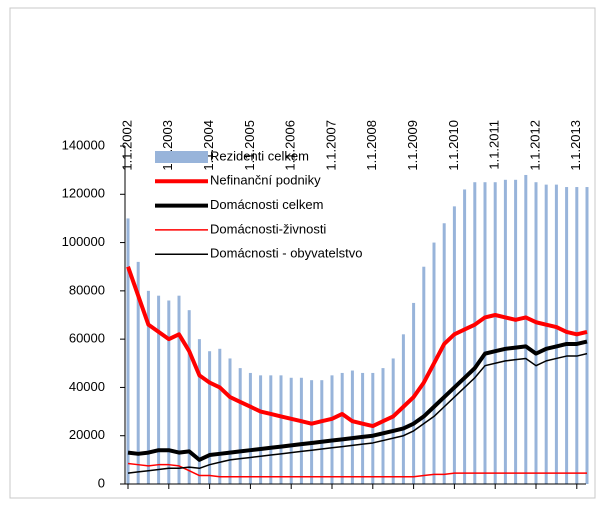 The height and width of the screenshot is (506, 604). Describe the element at coordinates (83, 144) in the screenshot. I see `y-tick-label: 140000` at that location.